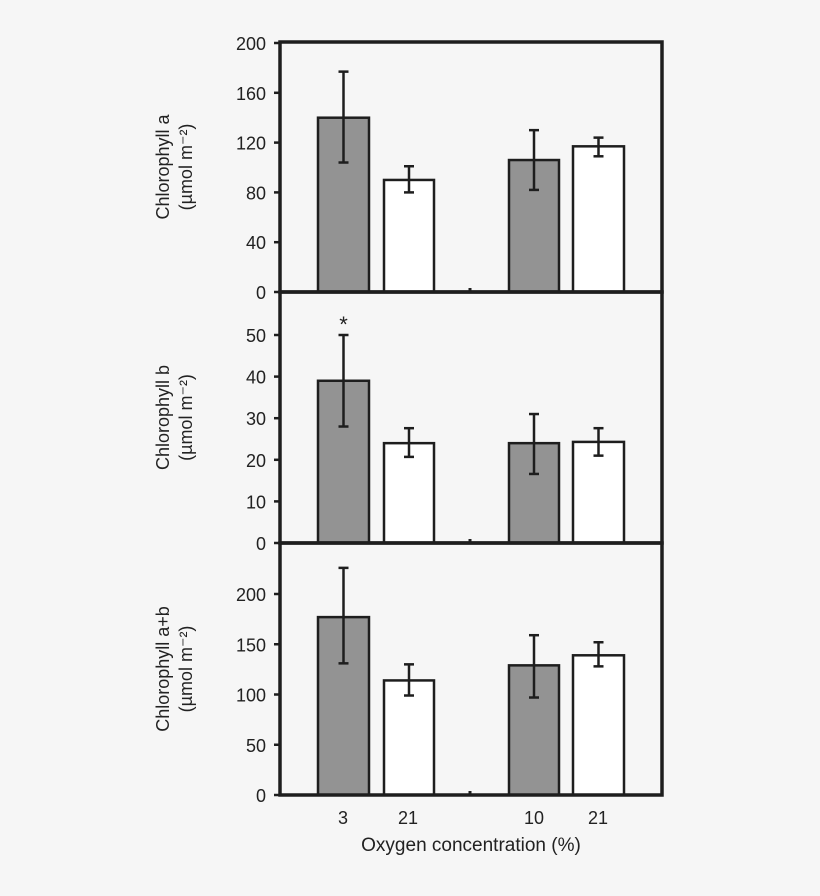  Describe the element at coordinates (471, 845) in the screenshot. I see `x-axis-label: Oxygen concentration (%)` at that location.